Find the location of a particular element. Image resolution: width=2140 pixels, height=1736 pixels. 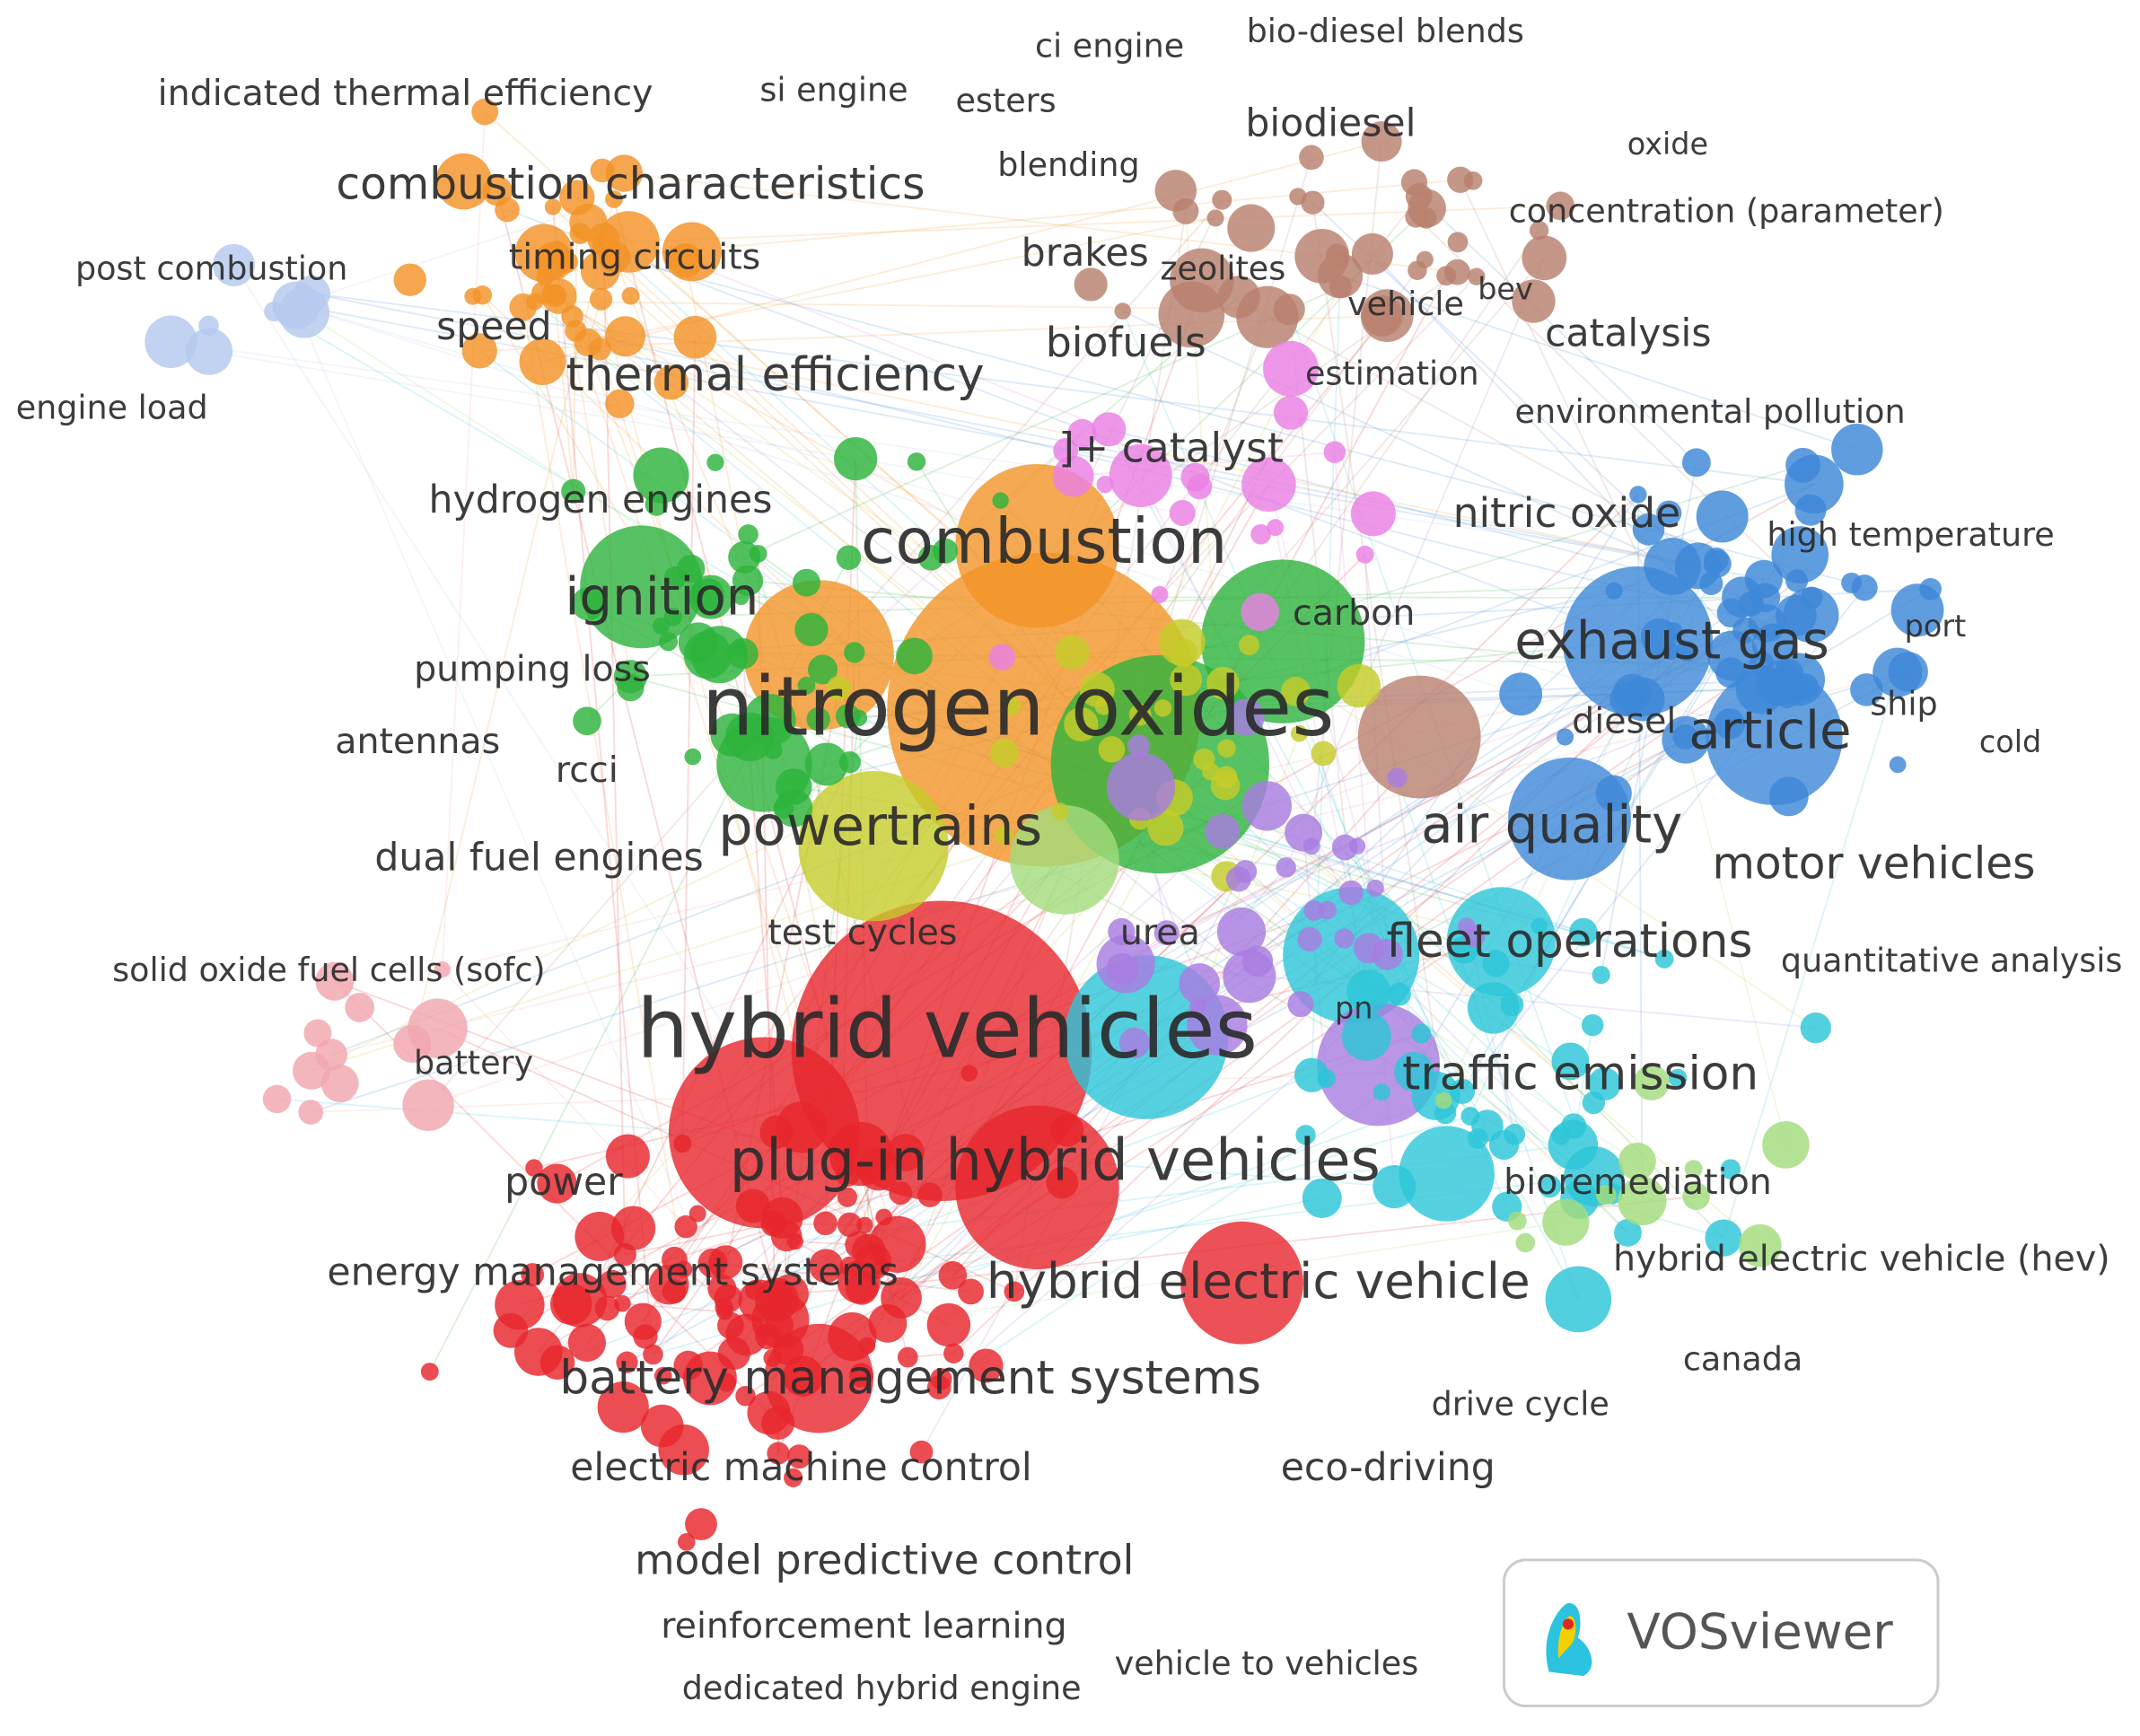

node-label: si engine is located at coordinates (834, 90).